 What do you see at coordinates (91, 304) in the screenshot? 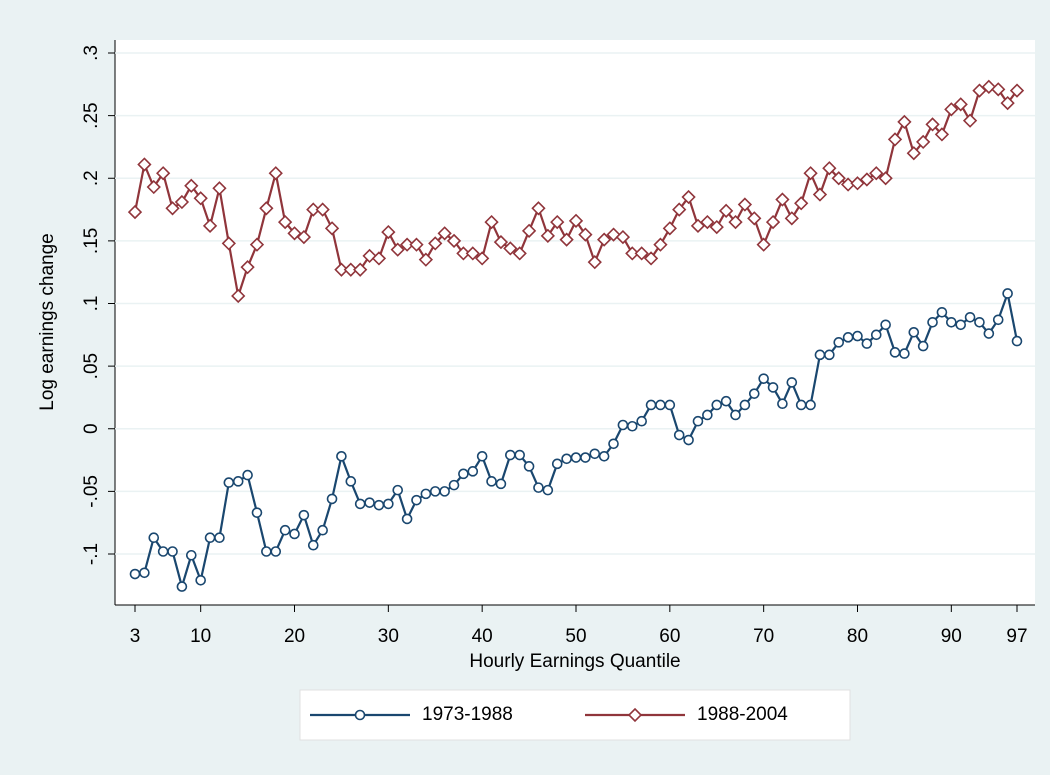
I see `y-tick-label: .1` at bounding box center [91, 304].